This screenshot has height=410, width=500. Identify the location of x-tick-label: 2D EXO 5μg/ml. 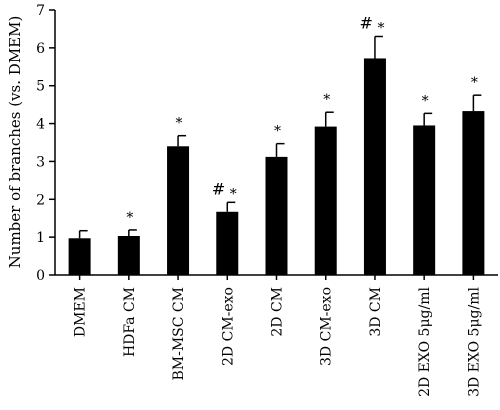
(425, 341).